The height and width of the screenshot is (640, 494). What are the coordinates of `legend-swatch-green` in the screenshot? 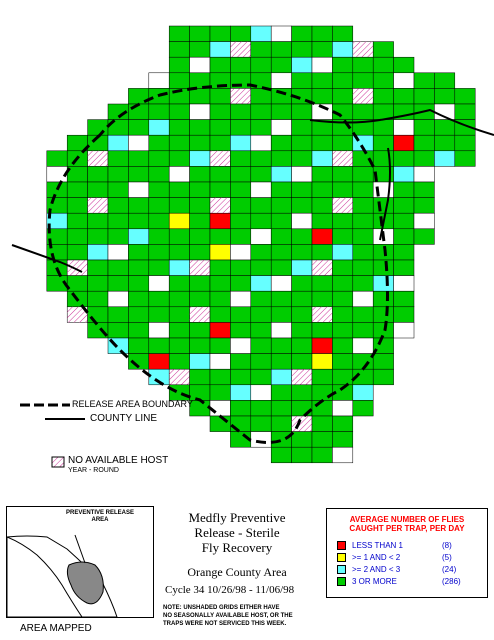 It's located at (341, 581).